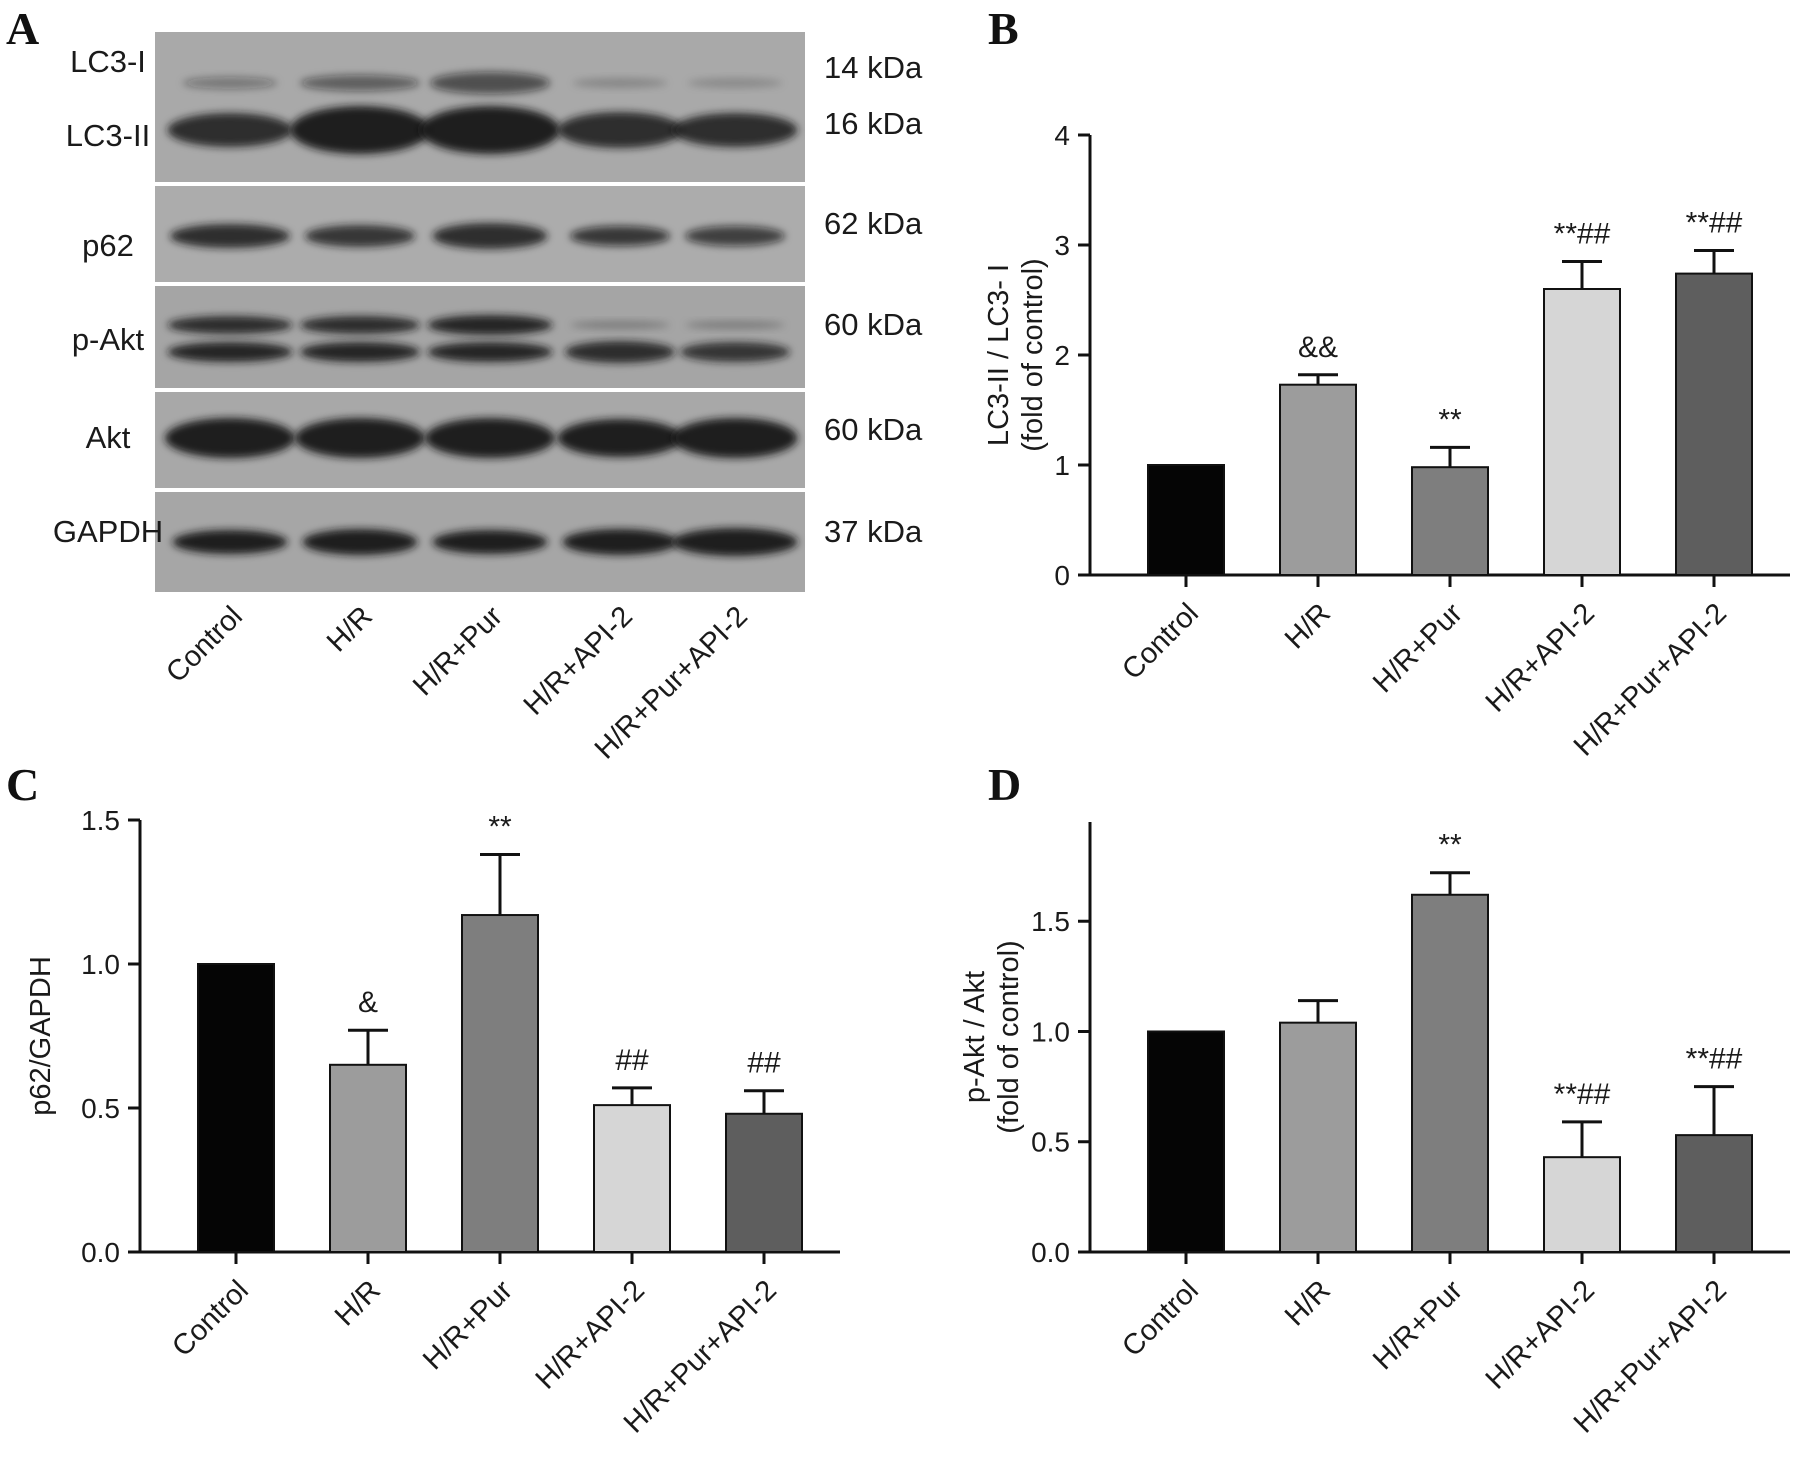 Image resolution: width=1796 pixels, height=1467 pixels. I want to click on blot-lane-label: H/R+Pur, so click(458, 651).